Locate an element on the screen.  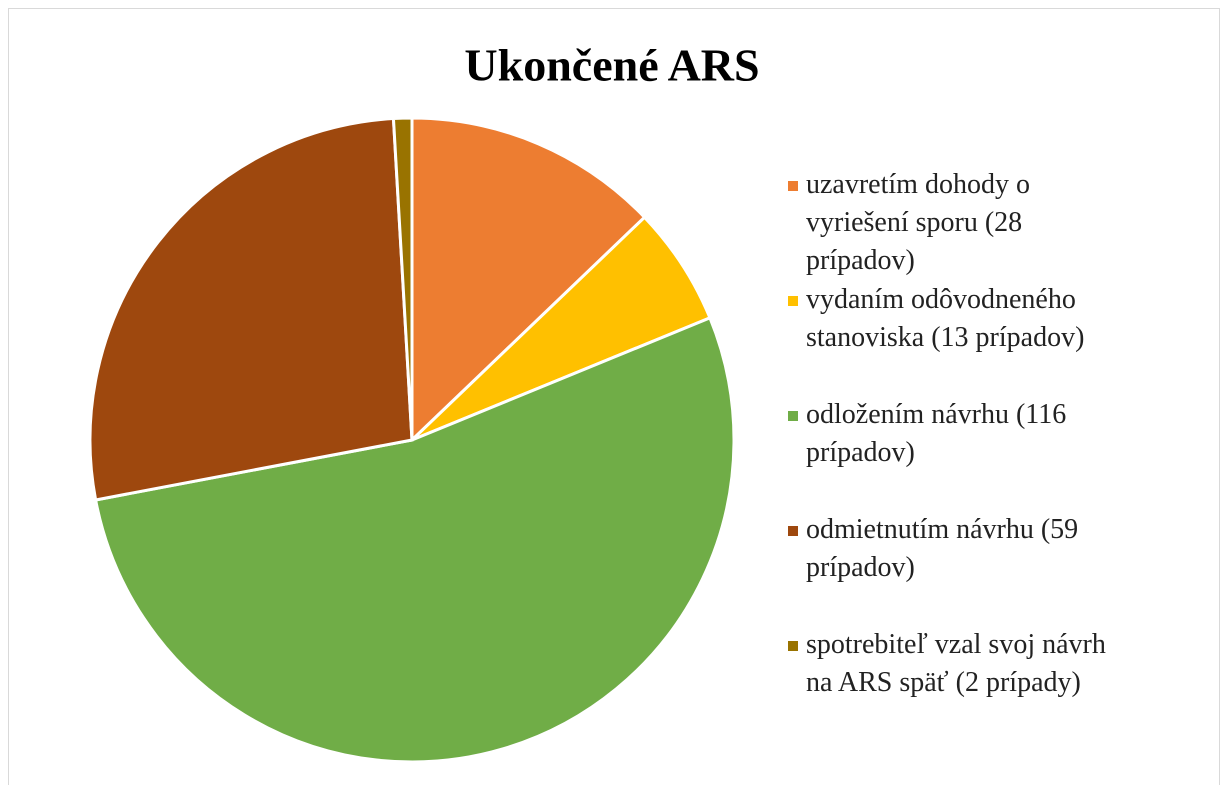
legend-label: odmietnutím návrhu (59 prípadov) is located at coordinates (942, 548).